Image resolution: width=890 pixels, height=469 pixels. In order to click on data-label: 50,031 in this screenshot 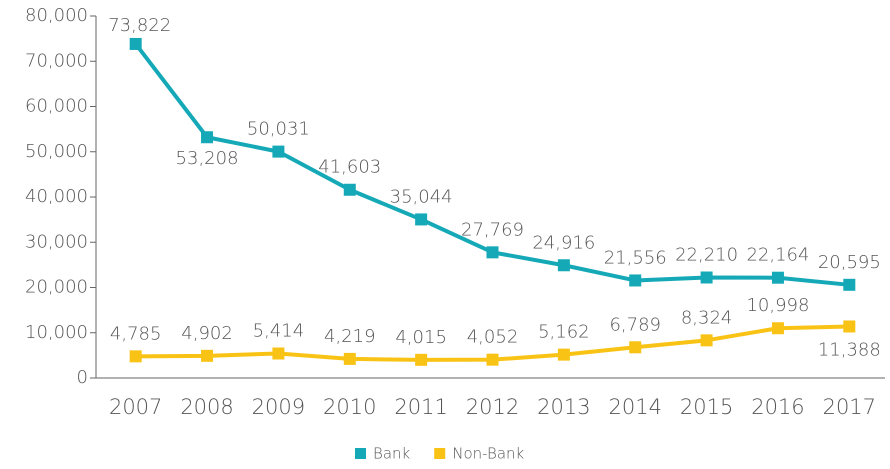, I will do `click(278, 129)`.